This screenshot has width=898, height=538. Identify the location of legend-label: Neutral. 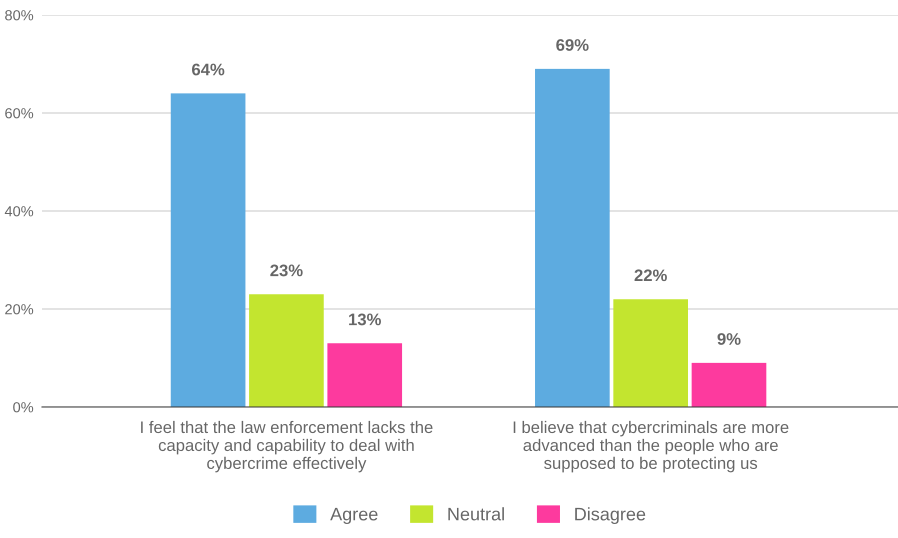
(476, 513).